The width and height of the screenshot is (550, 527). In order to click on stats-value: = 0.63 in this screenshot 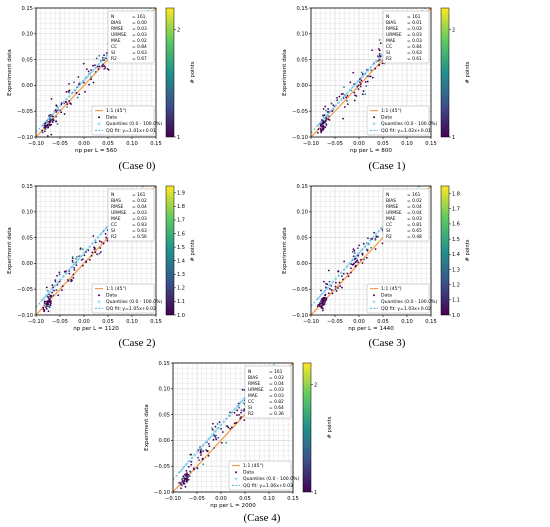, I will do `click(139, 53)`.